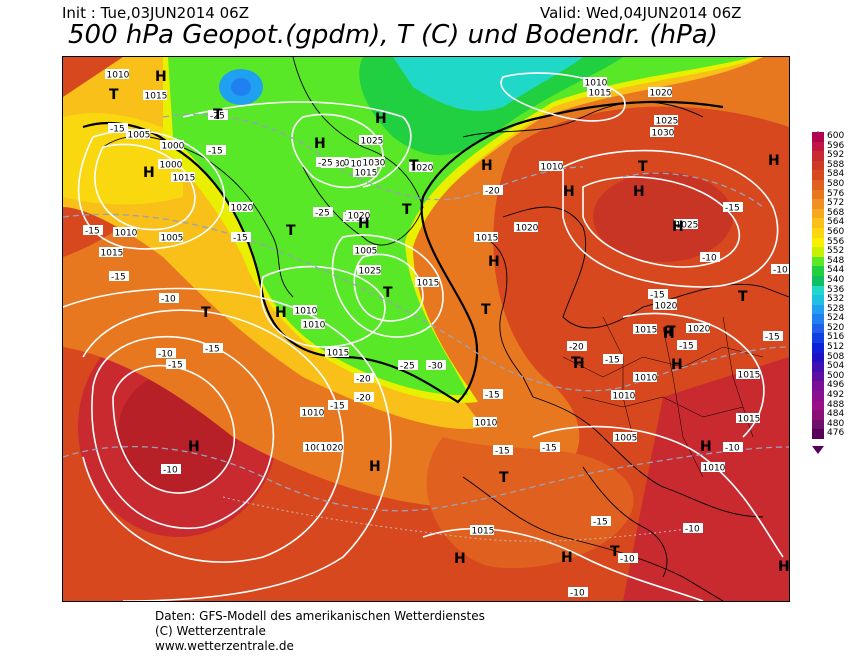 Image resolution: width=850 pixels, height=657 pixels. I want to click on legend-row: 532, so click(831, 299).